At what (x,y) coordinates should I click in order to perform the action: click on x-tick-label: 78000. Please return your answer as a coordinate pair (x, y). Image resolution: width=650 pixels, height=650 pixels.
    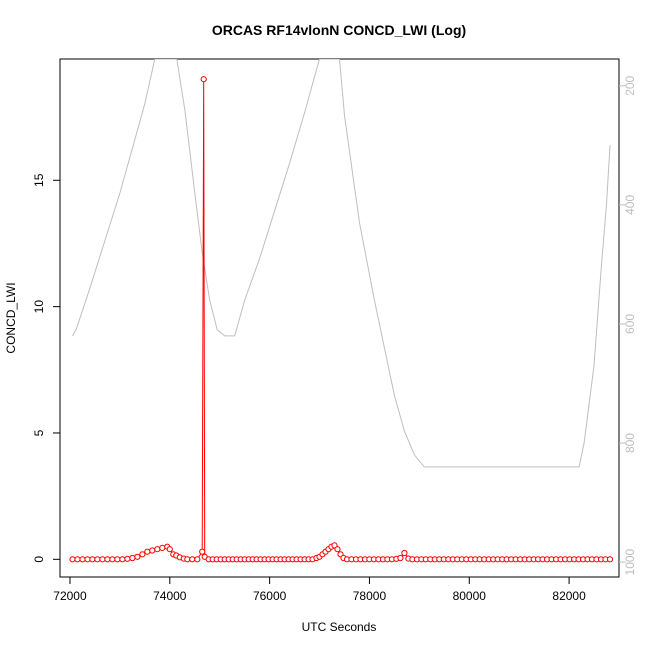
    Looking at the image, I should click on (370, 596).